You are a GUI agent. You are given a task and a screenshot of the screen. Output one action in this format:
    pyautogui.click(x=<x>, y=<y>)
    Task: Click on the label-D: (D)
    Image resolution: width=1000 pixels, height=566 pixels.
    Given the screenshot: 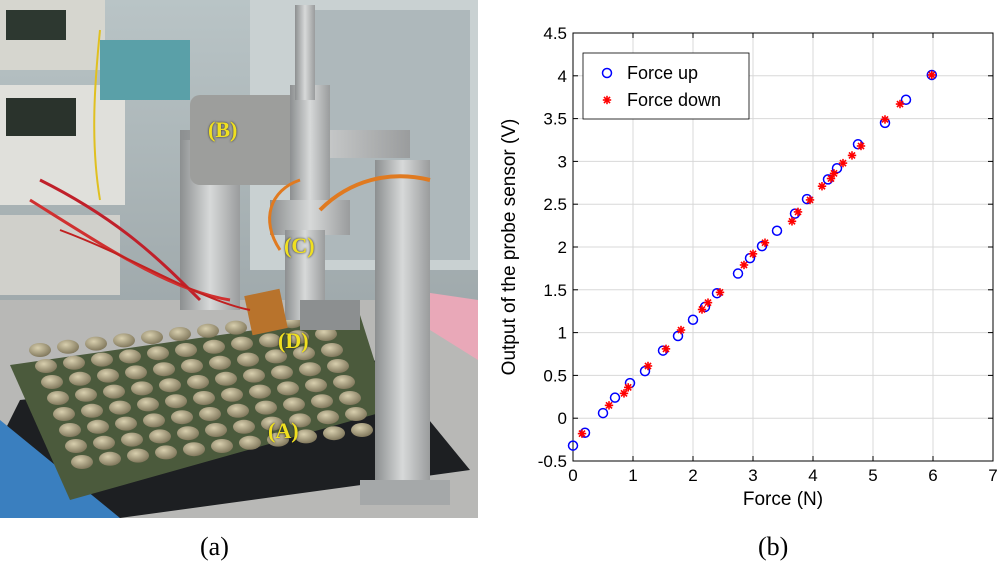 What is the action you would take?
    pyautogui.click(x=293, y=340)
    